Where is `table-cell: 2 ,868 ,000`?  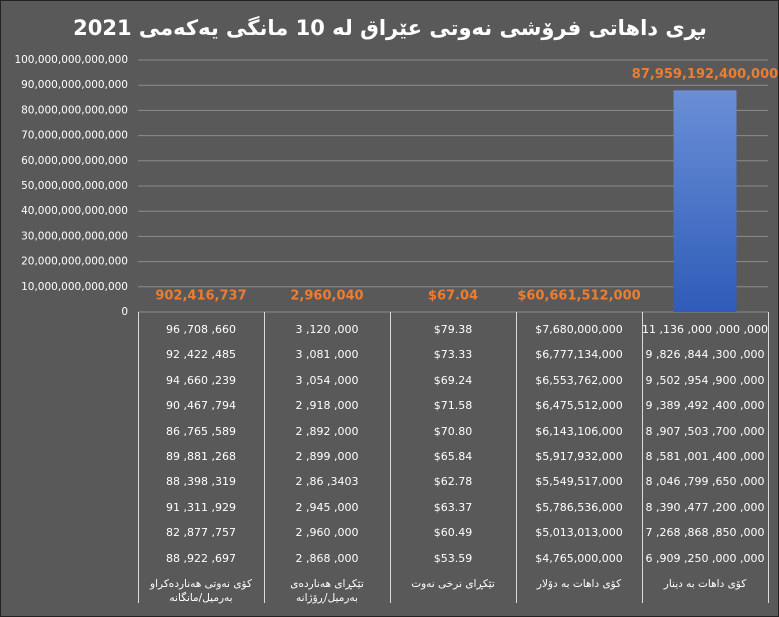
table-cell: 2 ,868 ,000 is located at coordinates (327, 558).